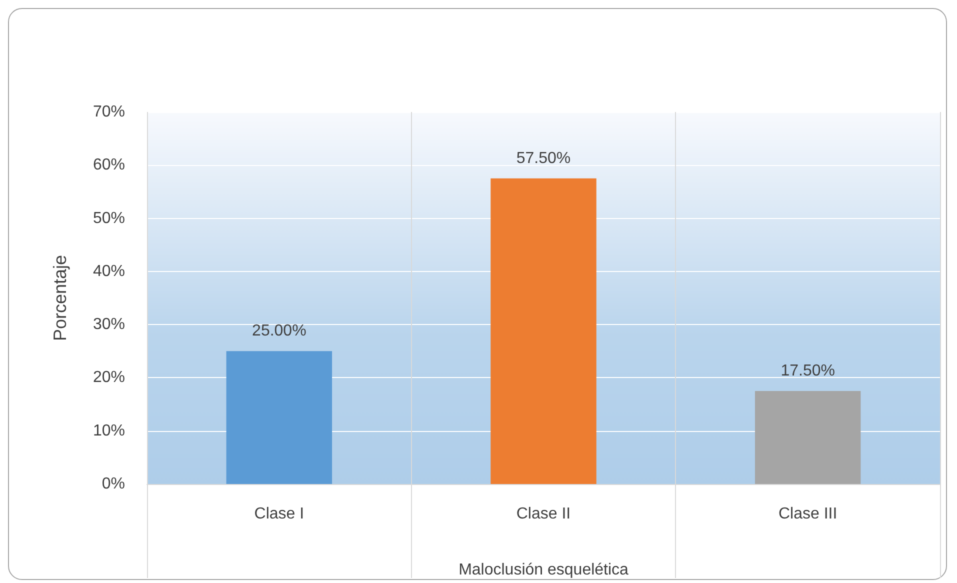 The width and height of the screenshot is (957, 583). Describe the element at coordinates (108, 218) in the screenshot. I see `y-tick-label: 50%` at that location.